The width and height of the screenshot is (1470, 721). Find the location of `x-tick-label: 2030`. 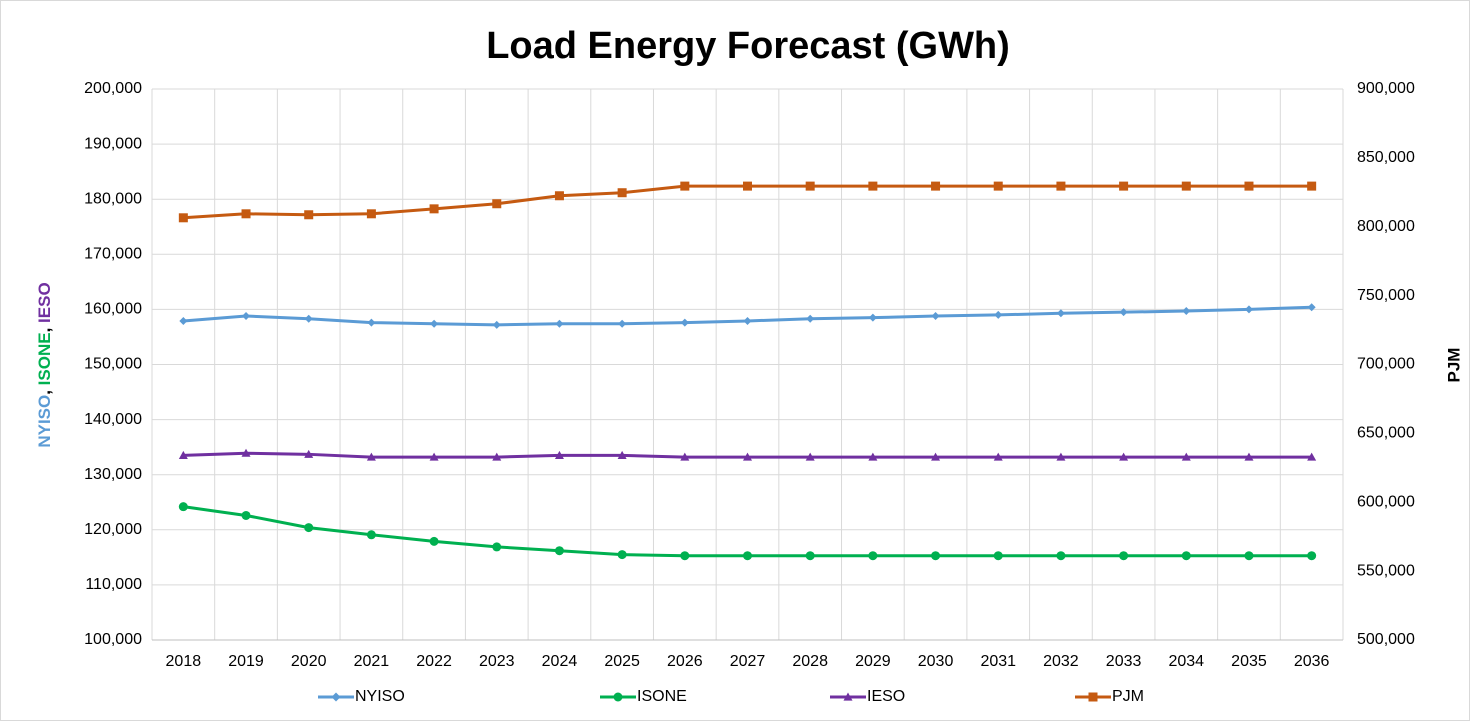

x-tick-label: 2030 is located at coordinates (936, 661).